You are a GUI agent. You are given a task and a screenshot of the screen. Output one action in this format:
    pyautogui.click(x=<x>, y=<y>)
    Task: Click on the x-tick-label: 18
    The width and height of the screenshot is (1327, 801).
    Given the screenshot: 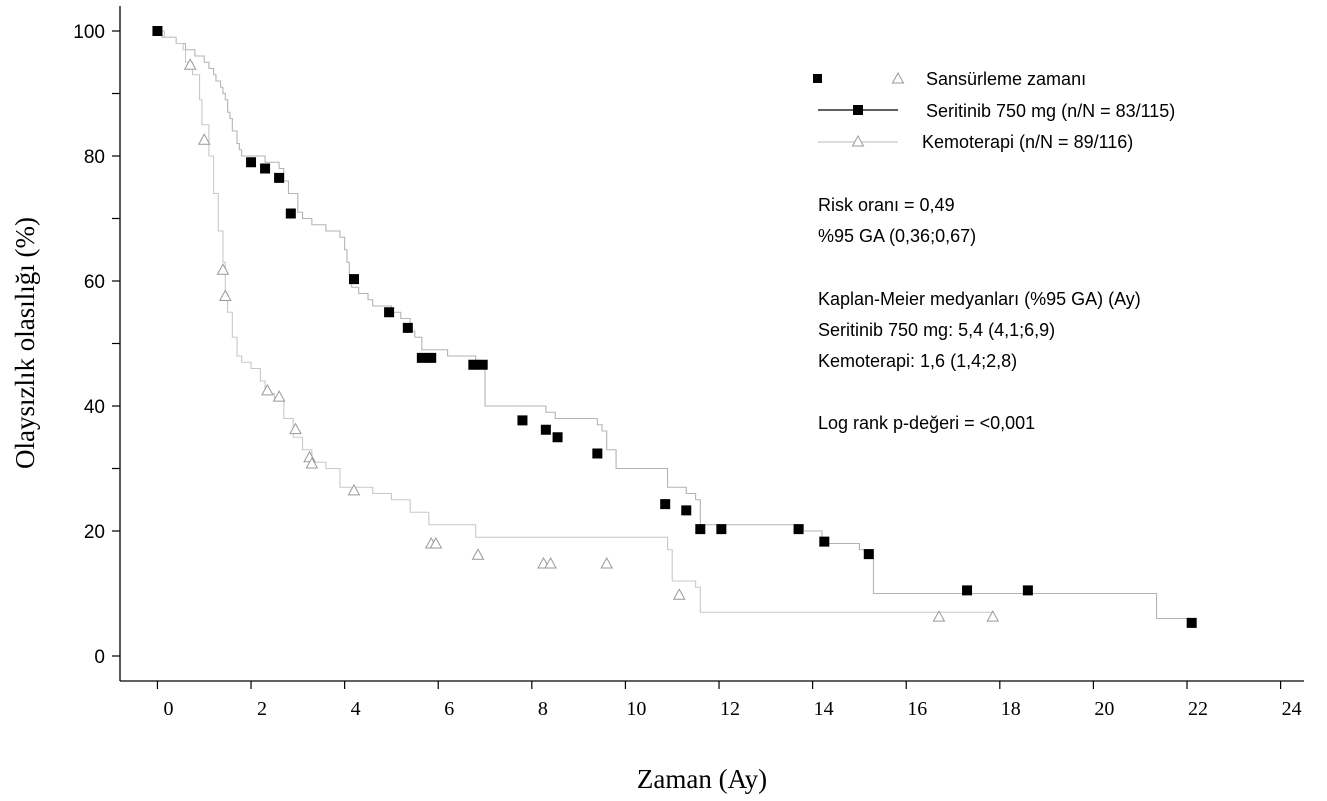 What is the action you would take?
    pyautogui.click(x=1011, y=709)
    